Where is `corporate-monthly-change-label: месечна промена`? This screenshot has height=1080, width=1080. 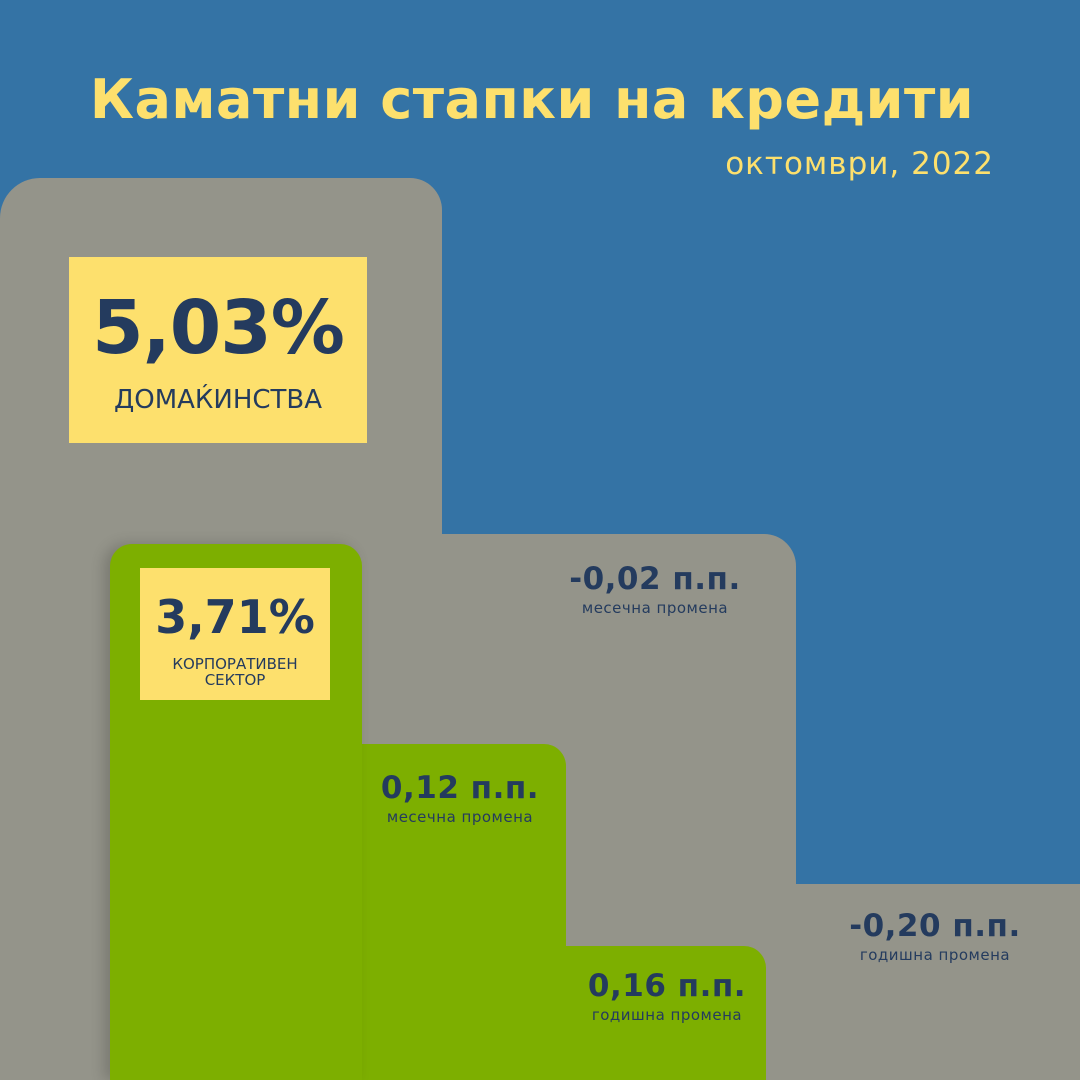 corporate-monthly-change-label: месечна промена is located at coordinates (460, 817).